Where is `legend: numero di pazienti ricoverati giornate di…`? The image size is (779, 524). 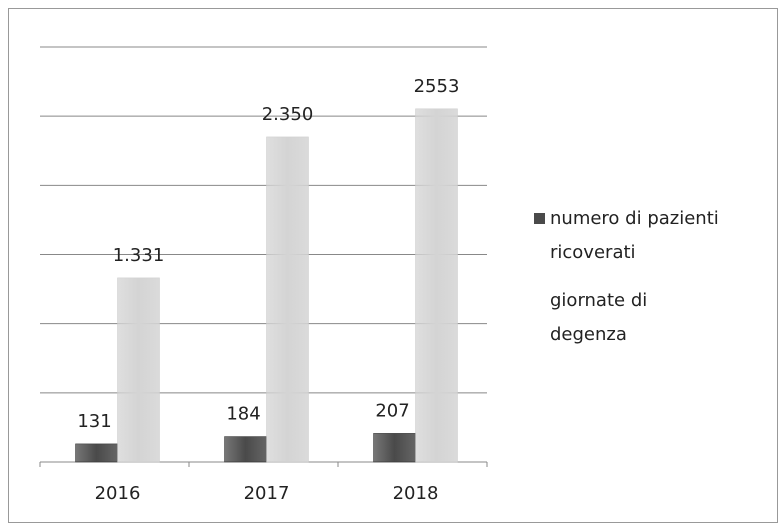 legend: numero di pazienti ricoverati giornate di… is located at coordinates (634, 284).